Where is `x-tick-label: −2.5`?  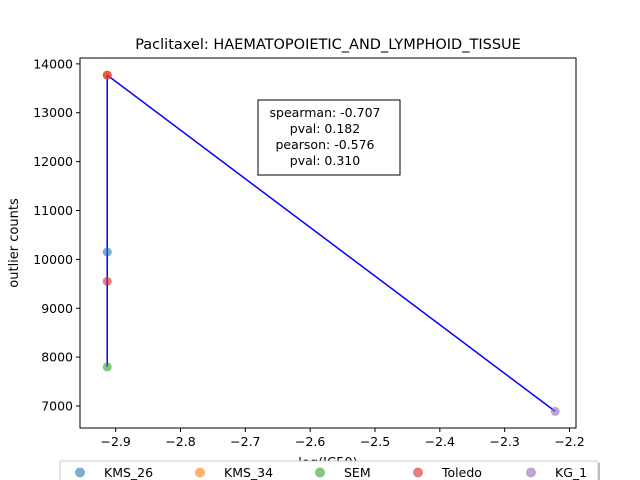
x-tick-label: −2.5 is located at coordinates (375, 441).